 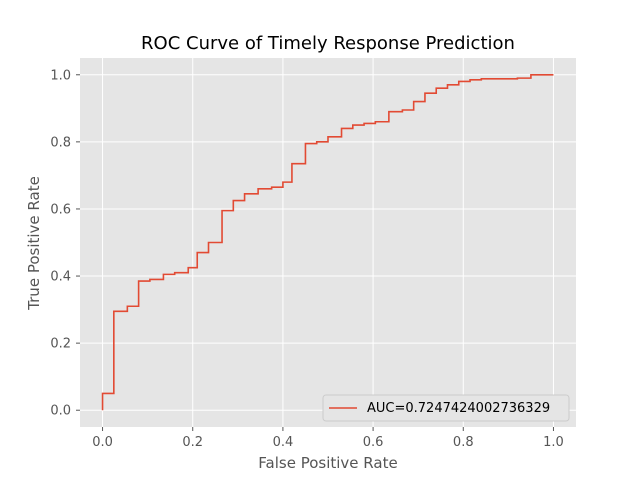 I want to click on legend-box, so click(x=446, y=408).